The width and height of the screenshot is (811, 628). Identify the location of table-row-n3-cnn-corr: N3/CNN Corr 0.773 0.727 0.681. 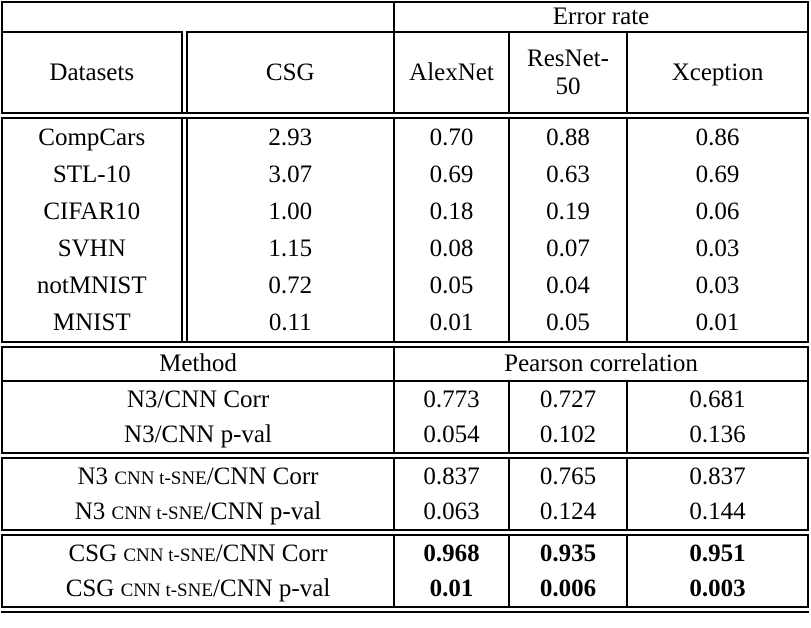
(405, 399).